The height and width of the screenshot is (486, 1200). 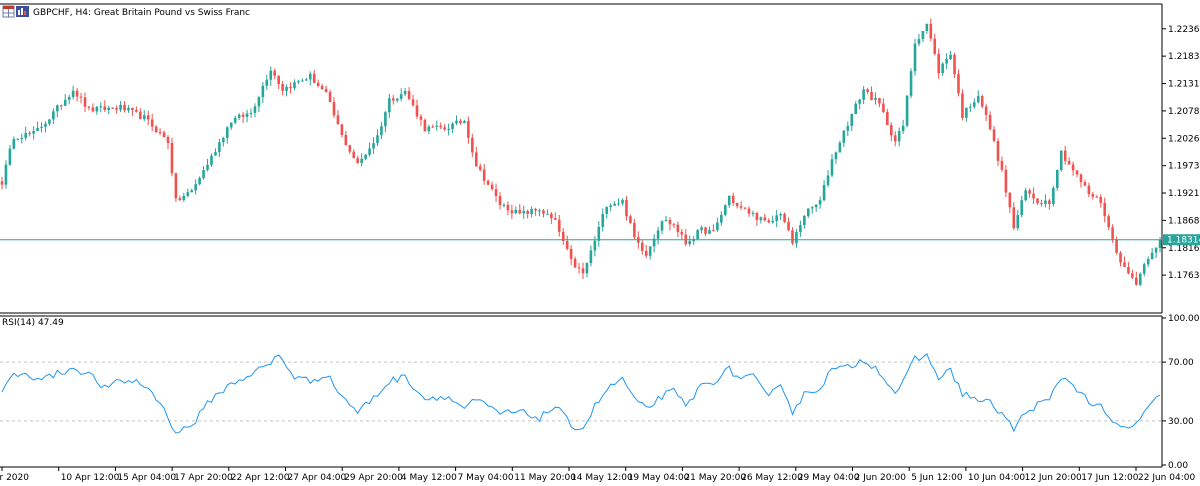 What do you see at coordinates (33, 323) in the screenshot?
I see `rsi-indicator-label: RSI(14) 47.49` at bounding box center [33, 323].